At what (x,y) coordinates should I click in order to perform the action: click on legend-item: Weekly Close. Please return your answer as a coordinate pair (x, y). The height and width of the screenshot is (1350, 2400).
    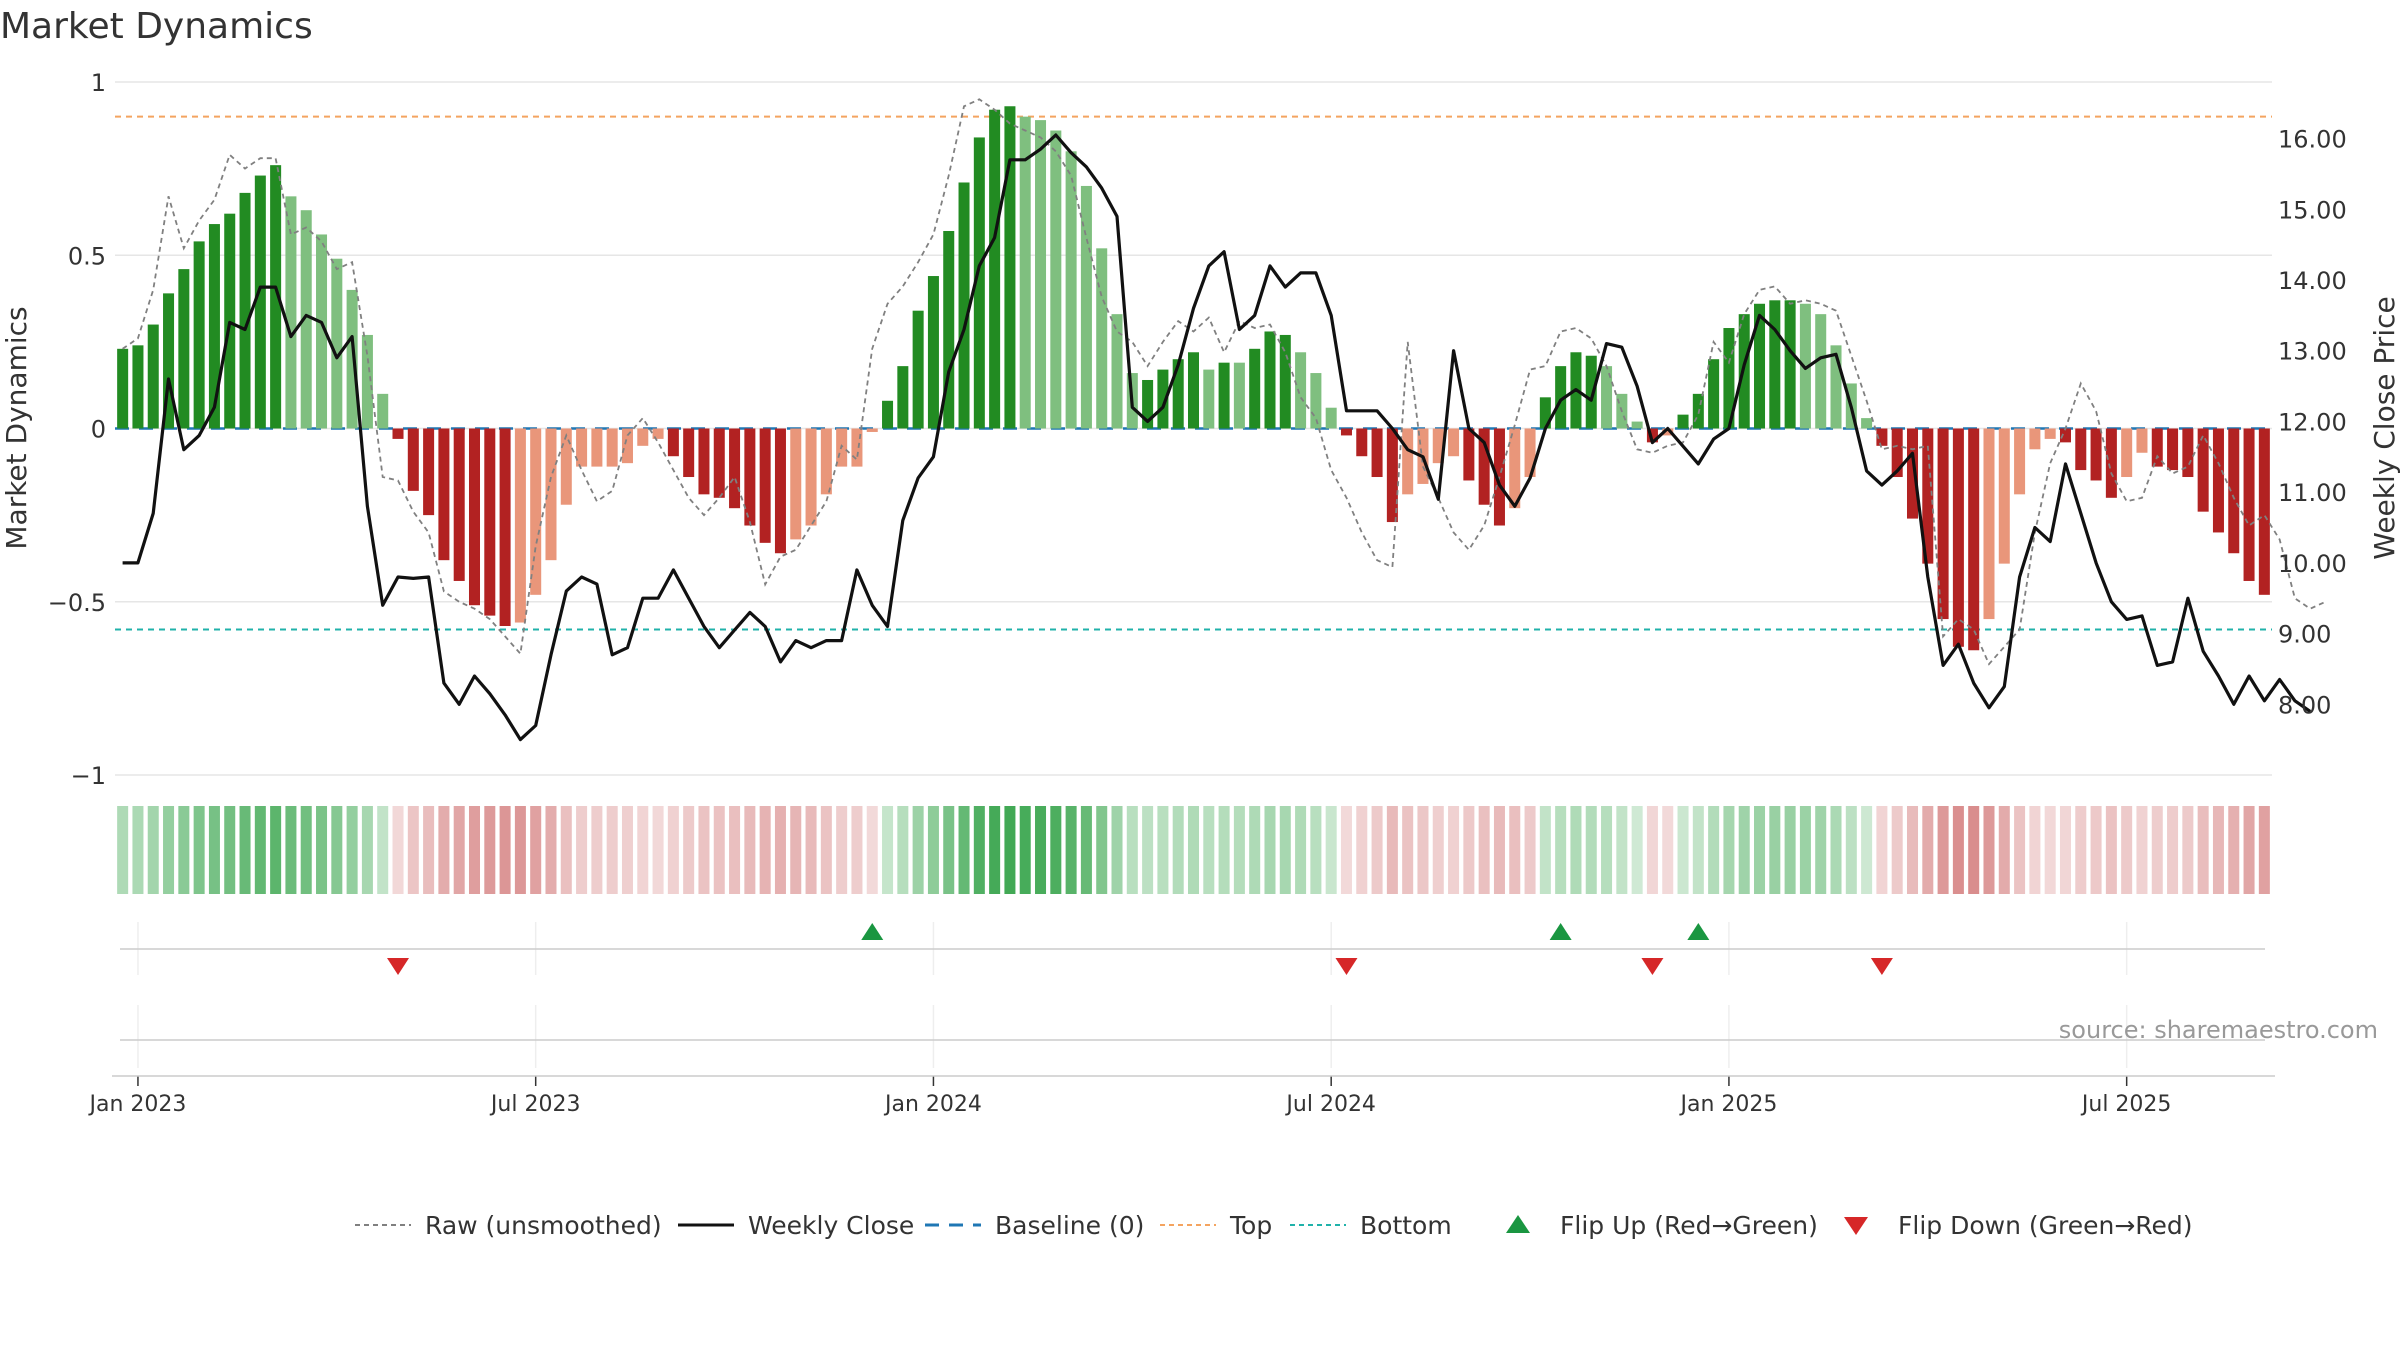
    Looking at the image, I should click on (796, 1225).